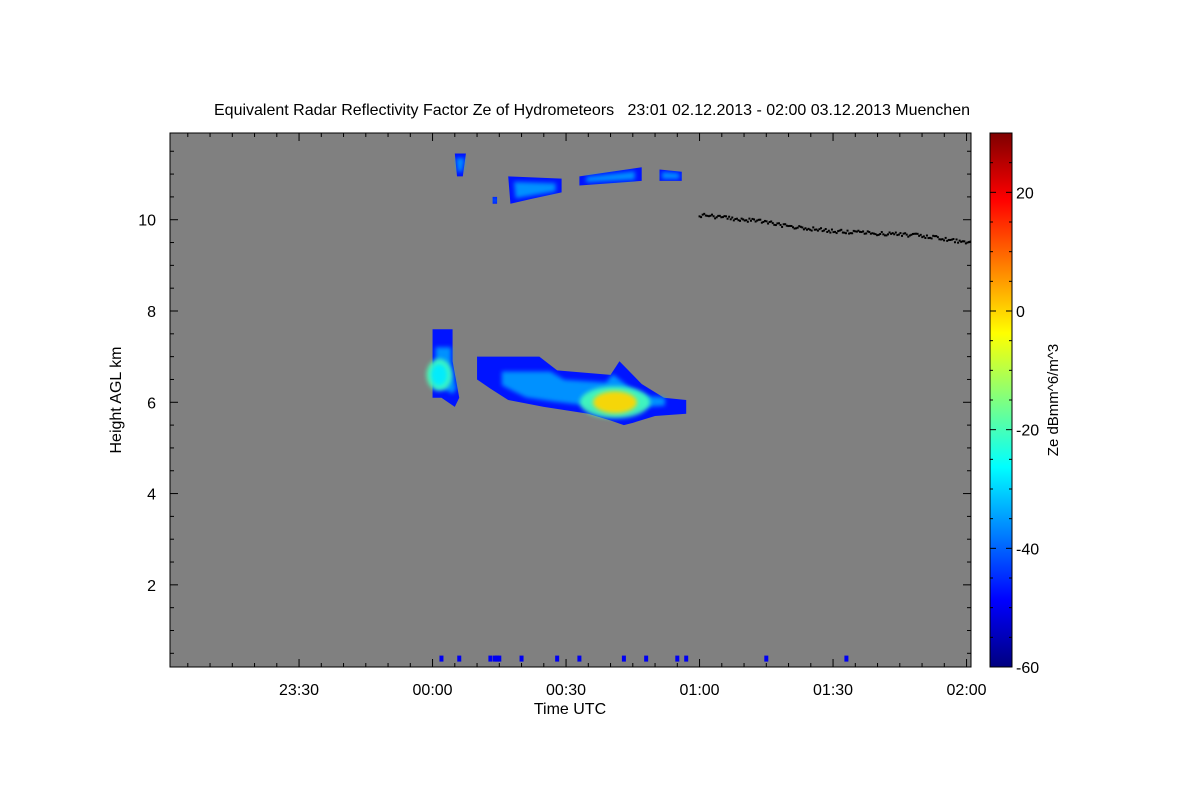 The image size is (1200, 800). I want to click on upper-cloud-a-inner, so click(460, 165).